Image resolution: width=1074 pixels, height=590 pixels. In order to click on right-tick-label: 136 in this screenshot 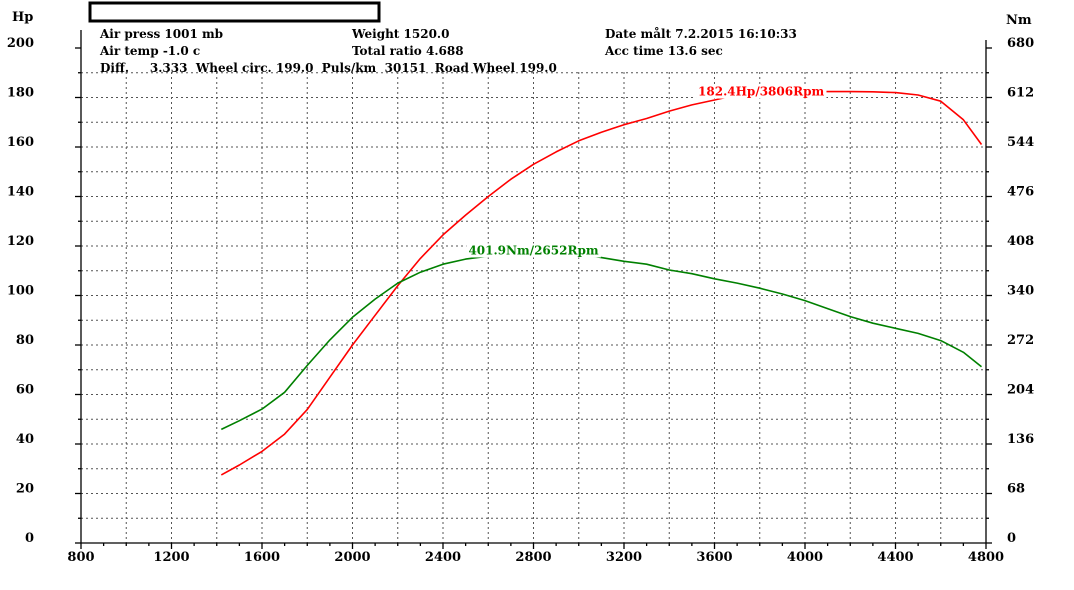, I will do `click(1020, 439)`.